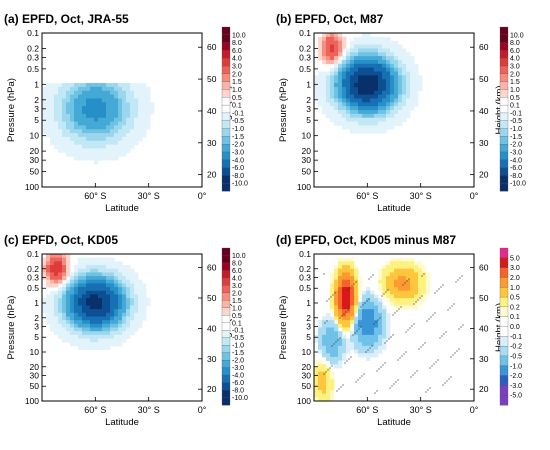  I want to click on height-tick-label: 30, so click(212, 143).